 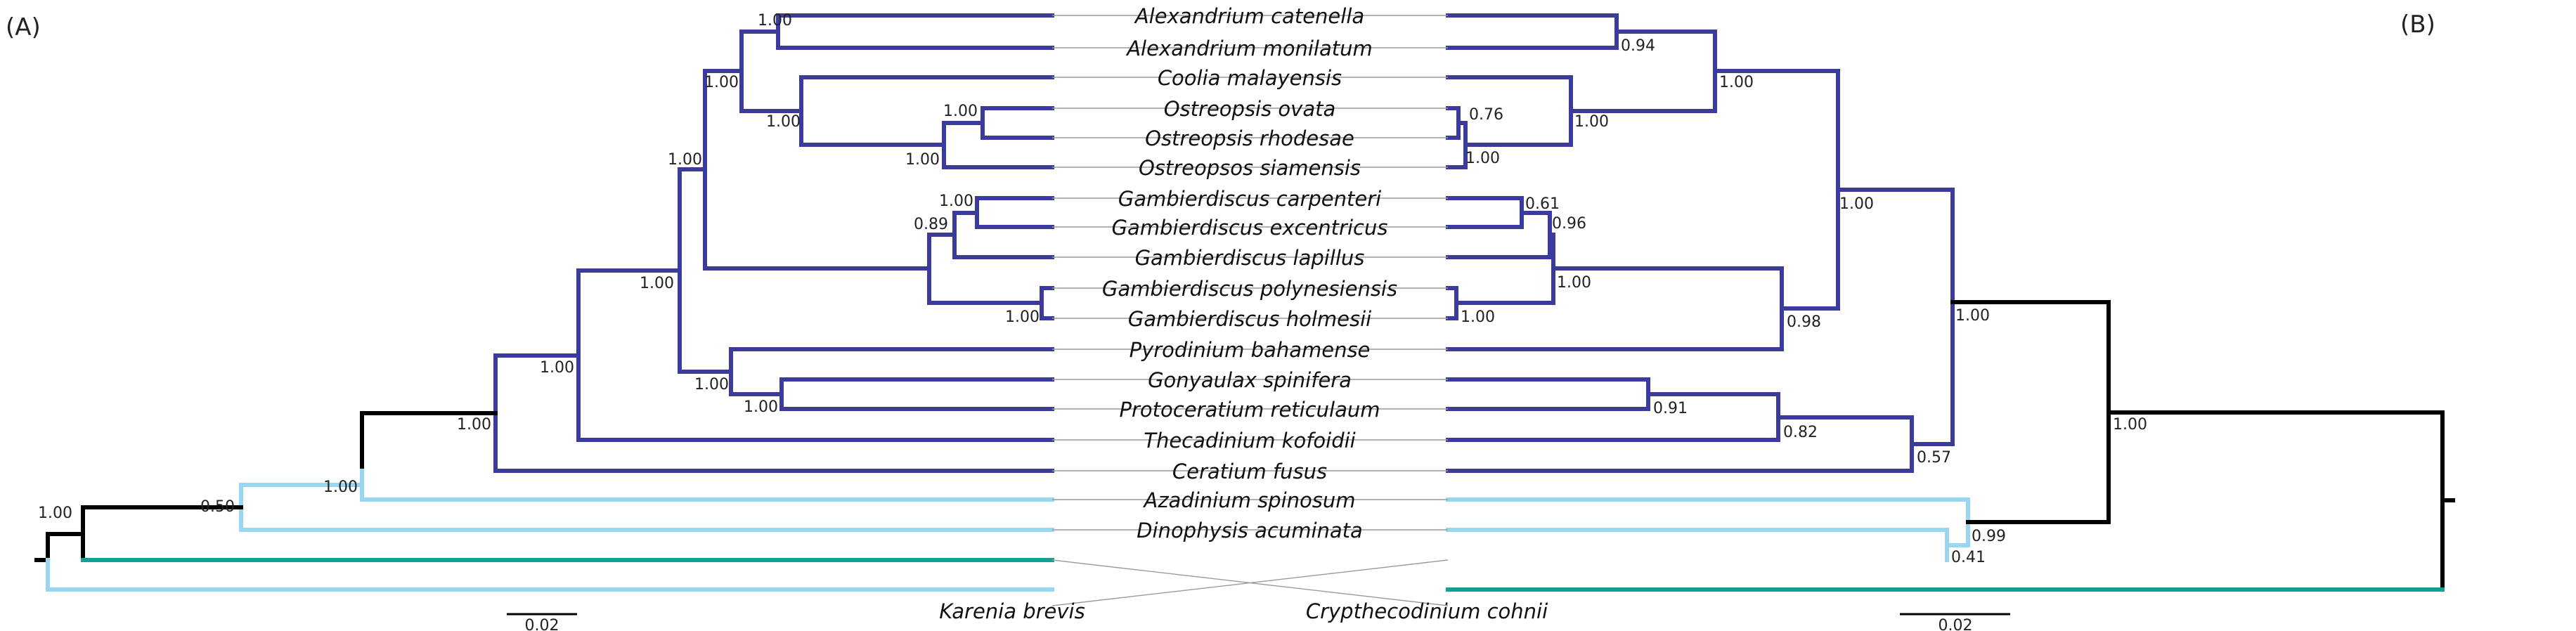 I want to click on branch-b-cer, so click(x=1680, y=444).